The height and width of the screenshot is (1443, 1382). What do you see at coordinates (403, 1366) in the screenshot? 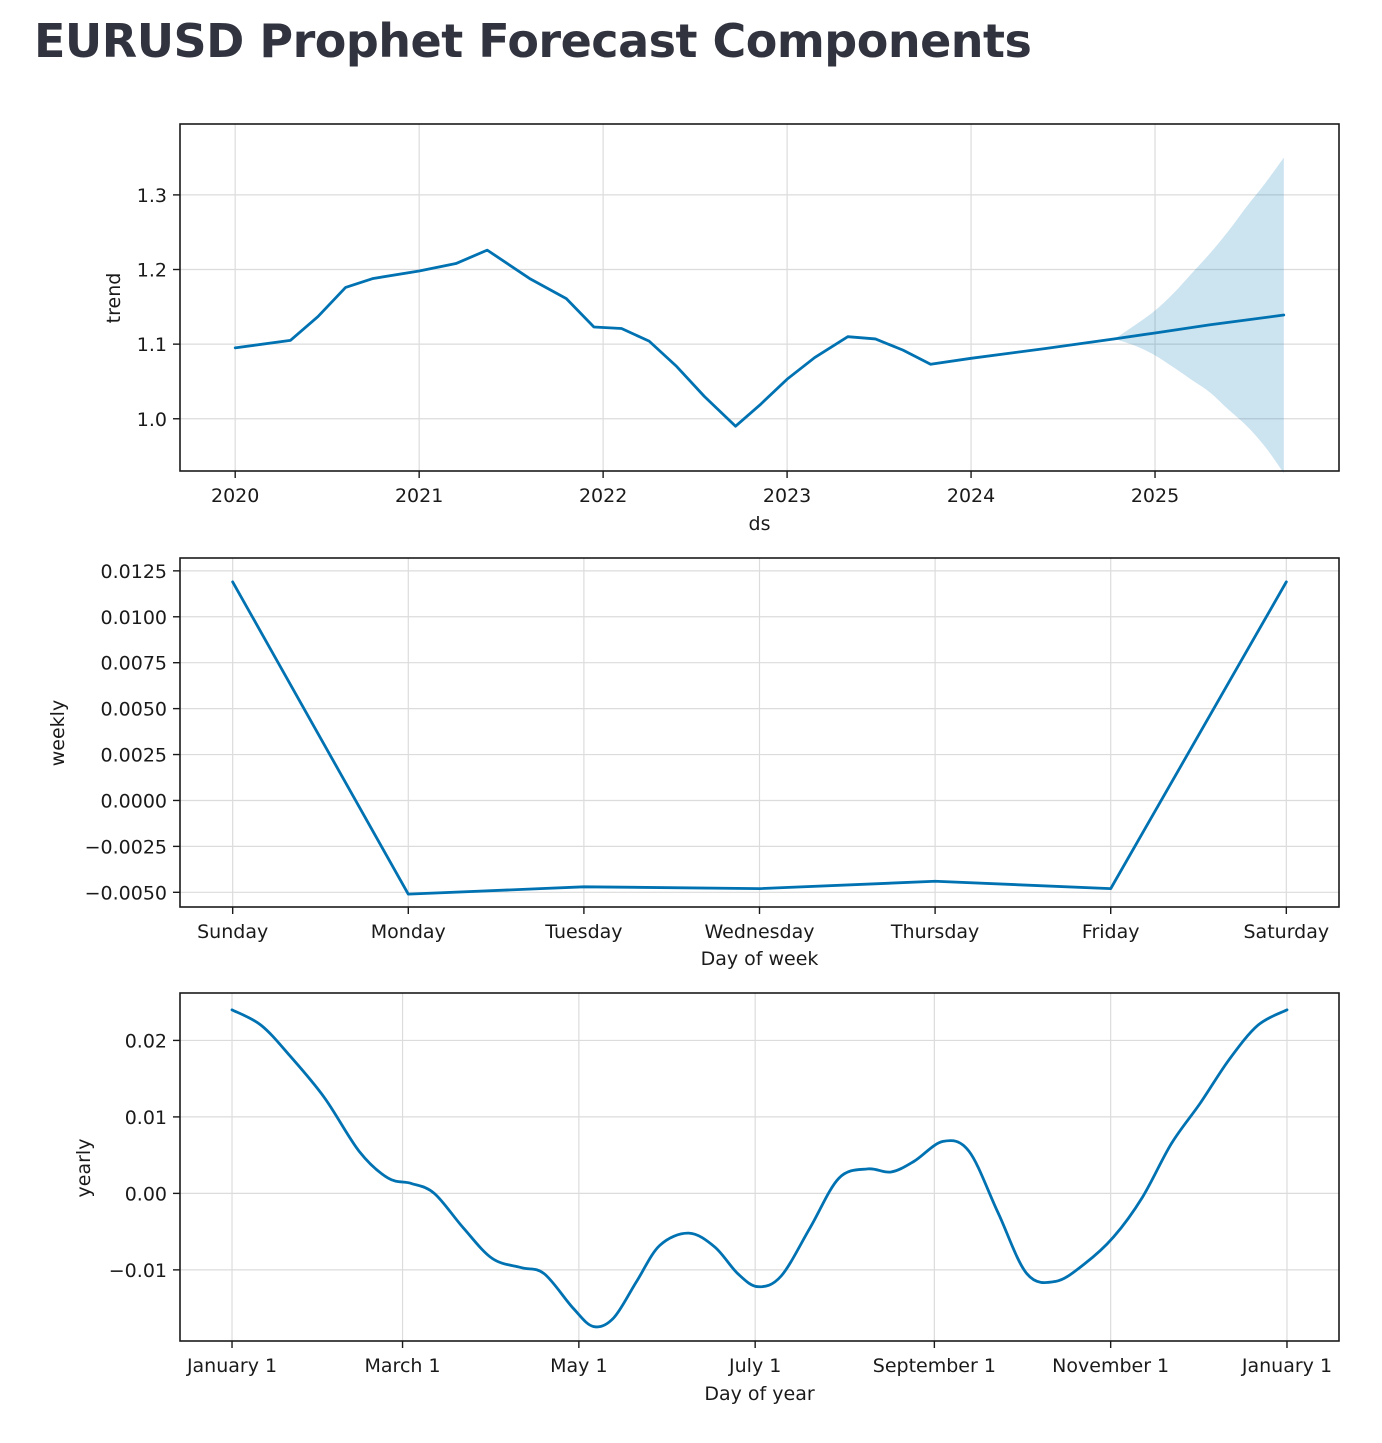
I see `x-tick-label: March 1` at bounding box center [403, 1366].